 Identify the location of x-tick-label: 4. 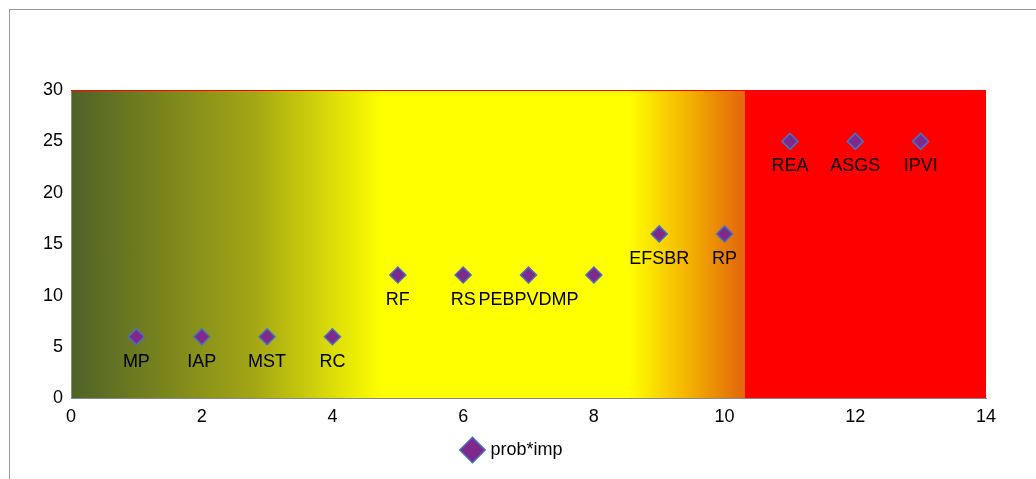
(332, 416).